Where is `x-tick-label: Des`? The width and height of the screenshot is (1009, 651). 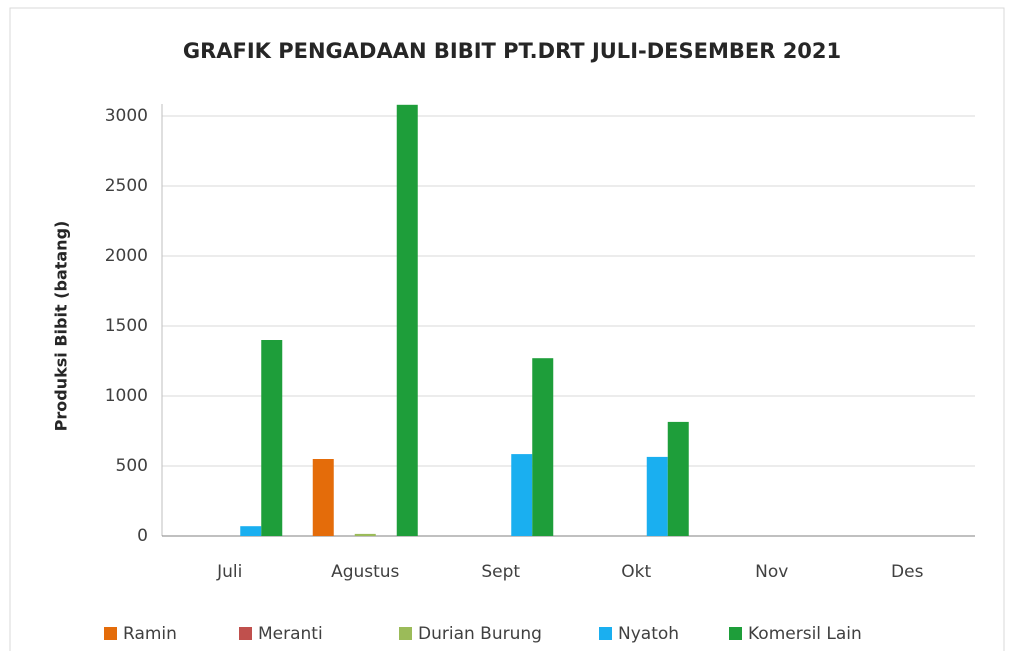 x-tick-label: Des is located at coordinates (907, 572).